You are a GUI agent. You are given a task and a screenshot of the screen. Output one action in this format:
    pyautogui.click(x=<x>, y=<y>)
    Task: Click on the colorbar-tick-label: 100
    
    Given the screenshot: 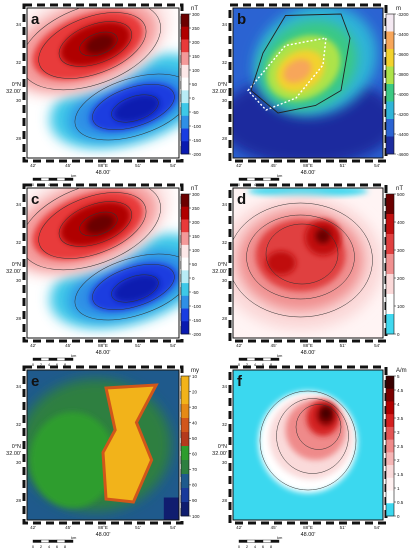 What is the action you would take?
    pyautogui.click(x=196, y=70)
    